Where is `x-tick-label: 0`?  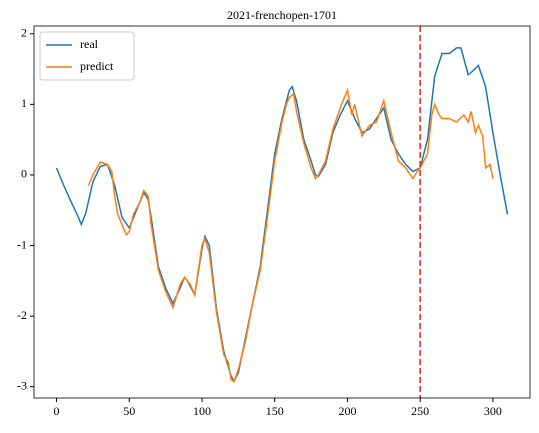 x-tick-label: 0 is located at coordinates (57, 411).